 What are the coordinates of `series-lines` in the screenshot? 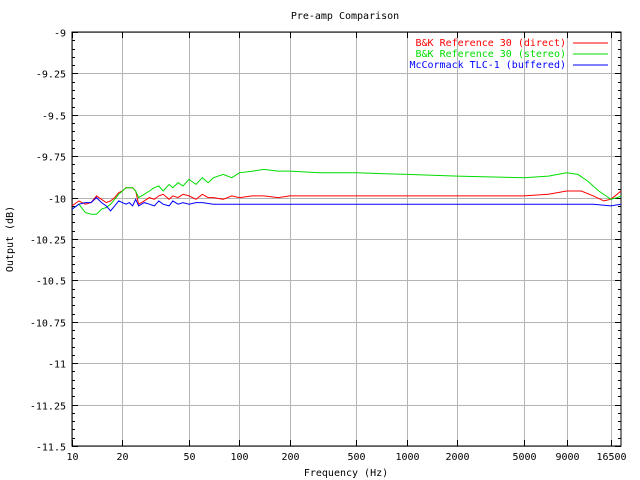 It's located at (346, 191).